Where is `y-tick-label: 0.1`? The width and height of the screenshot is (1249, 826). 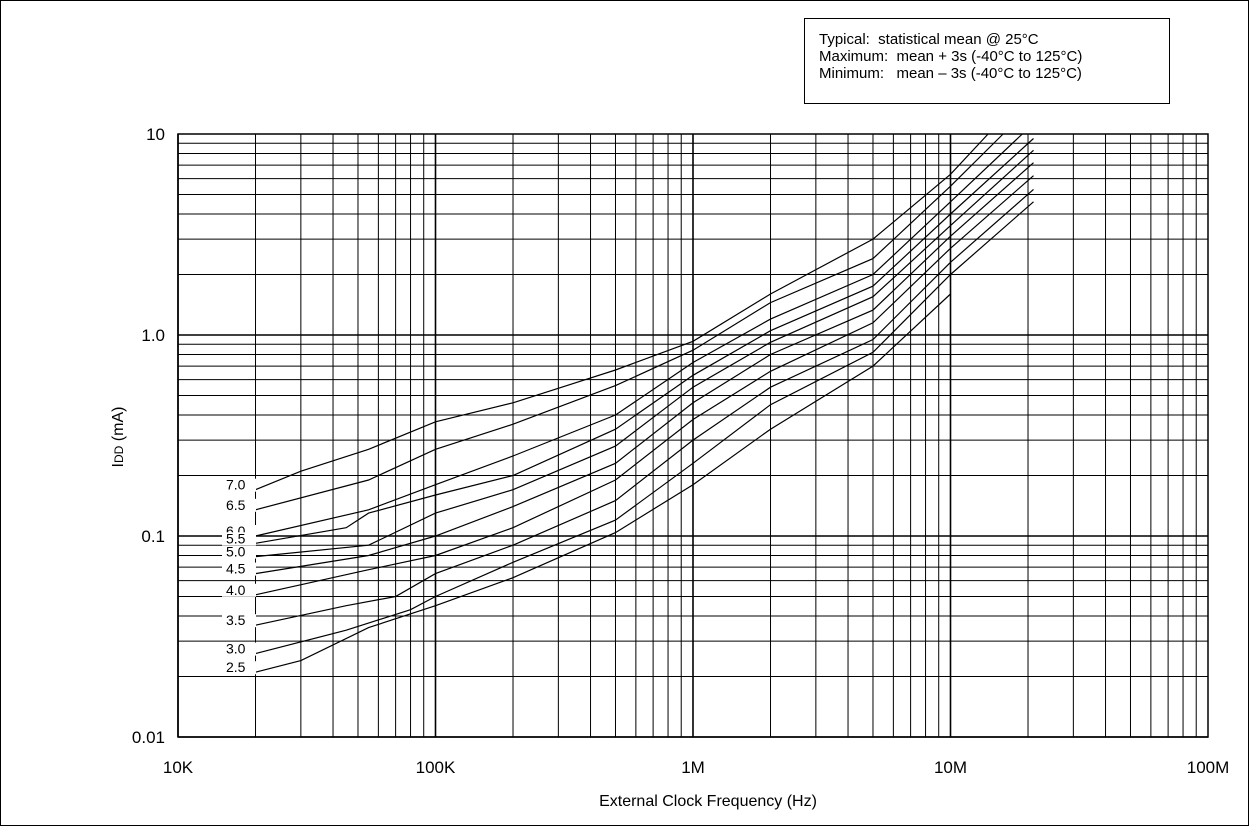 y-tick-label: 0.1 is located at coordinates (153, 536).